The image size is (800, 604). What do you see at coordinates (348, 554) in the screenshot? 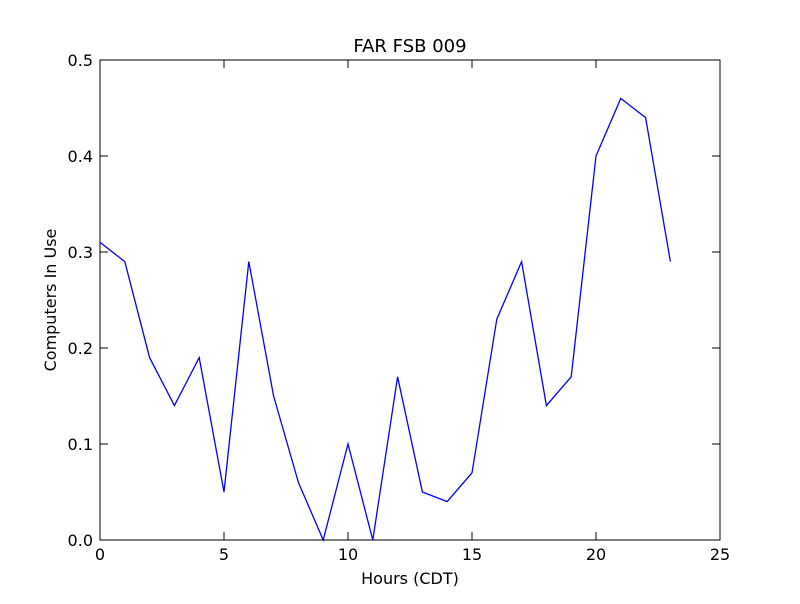
I see `x-tick-label-2: 10` at bounding box center [348, 554].